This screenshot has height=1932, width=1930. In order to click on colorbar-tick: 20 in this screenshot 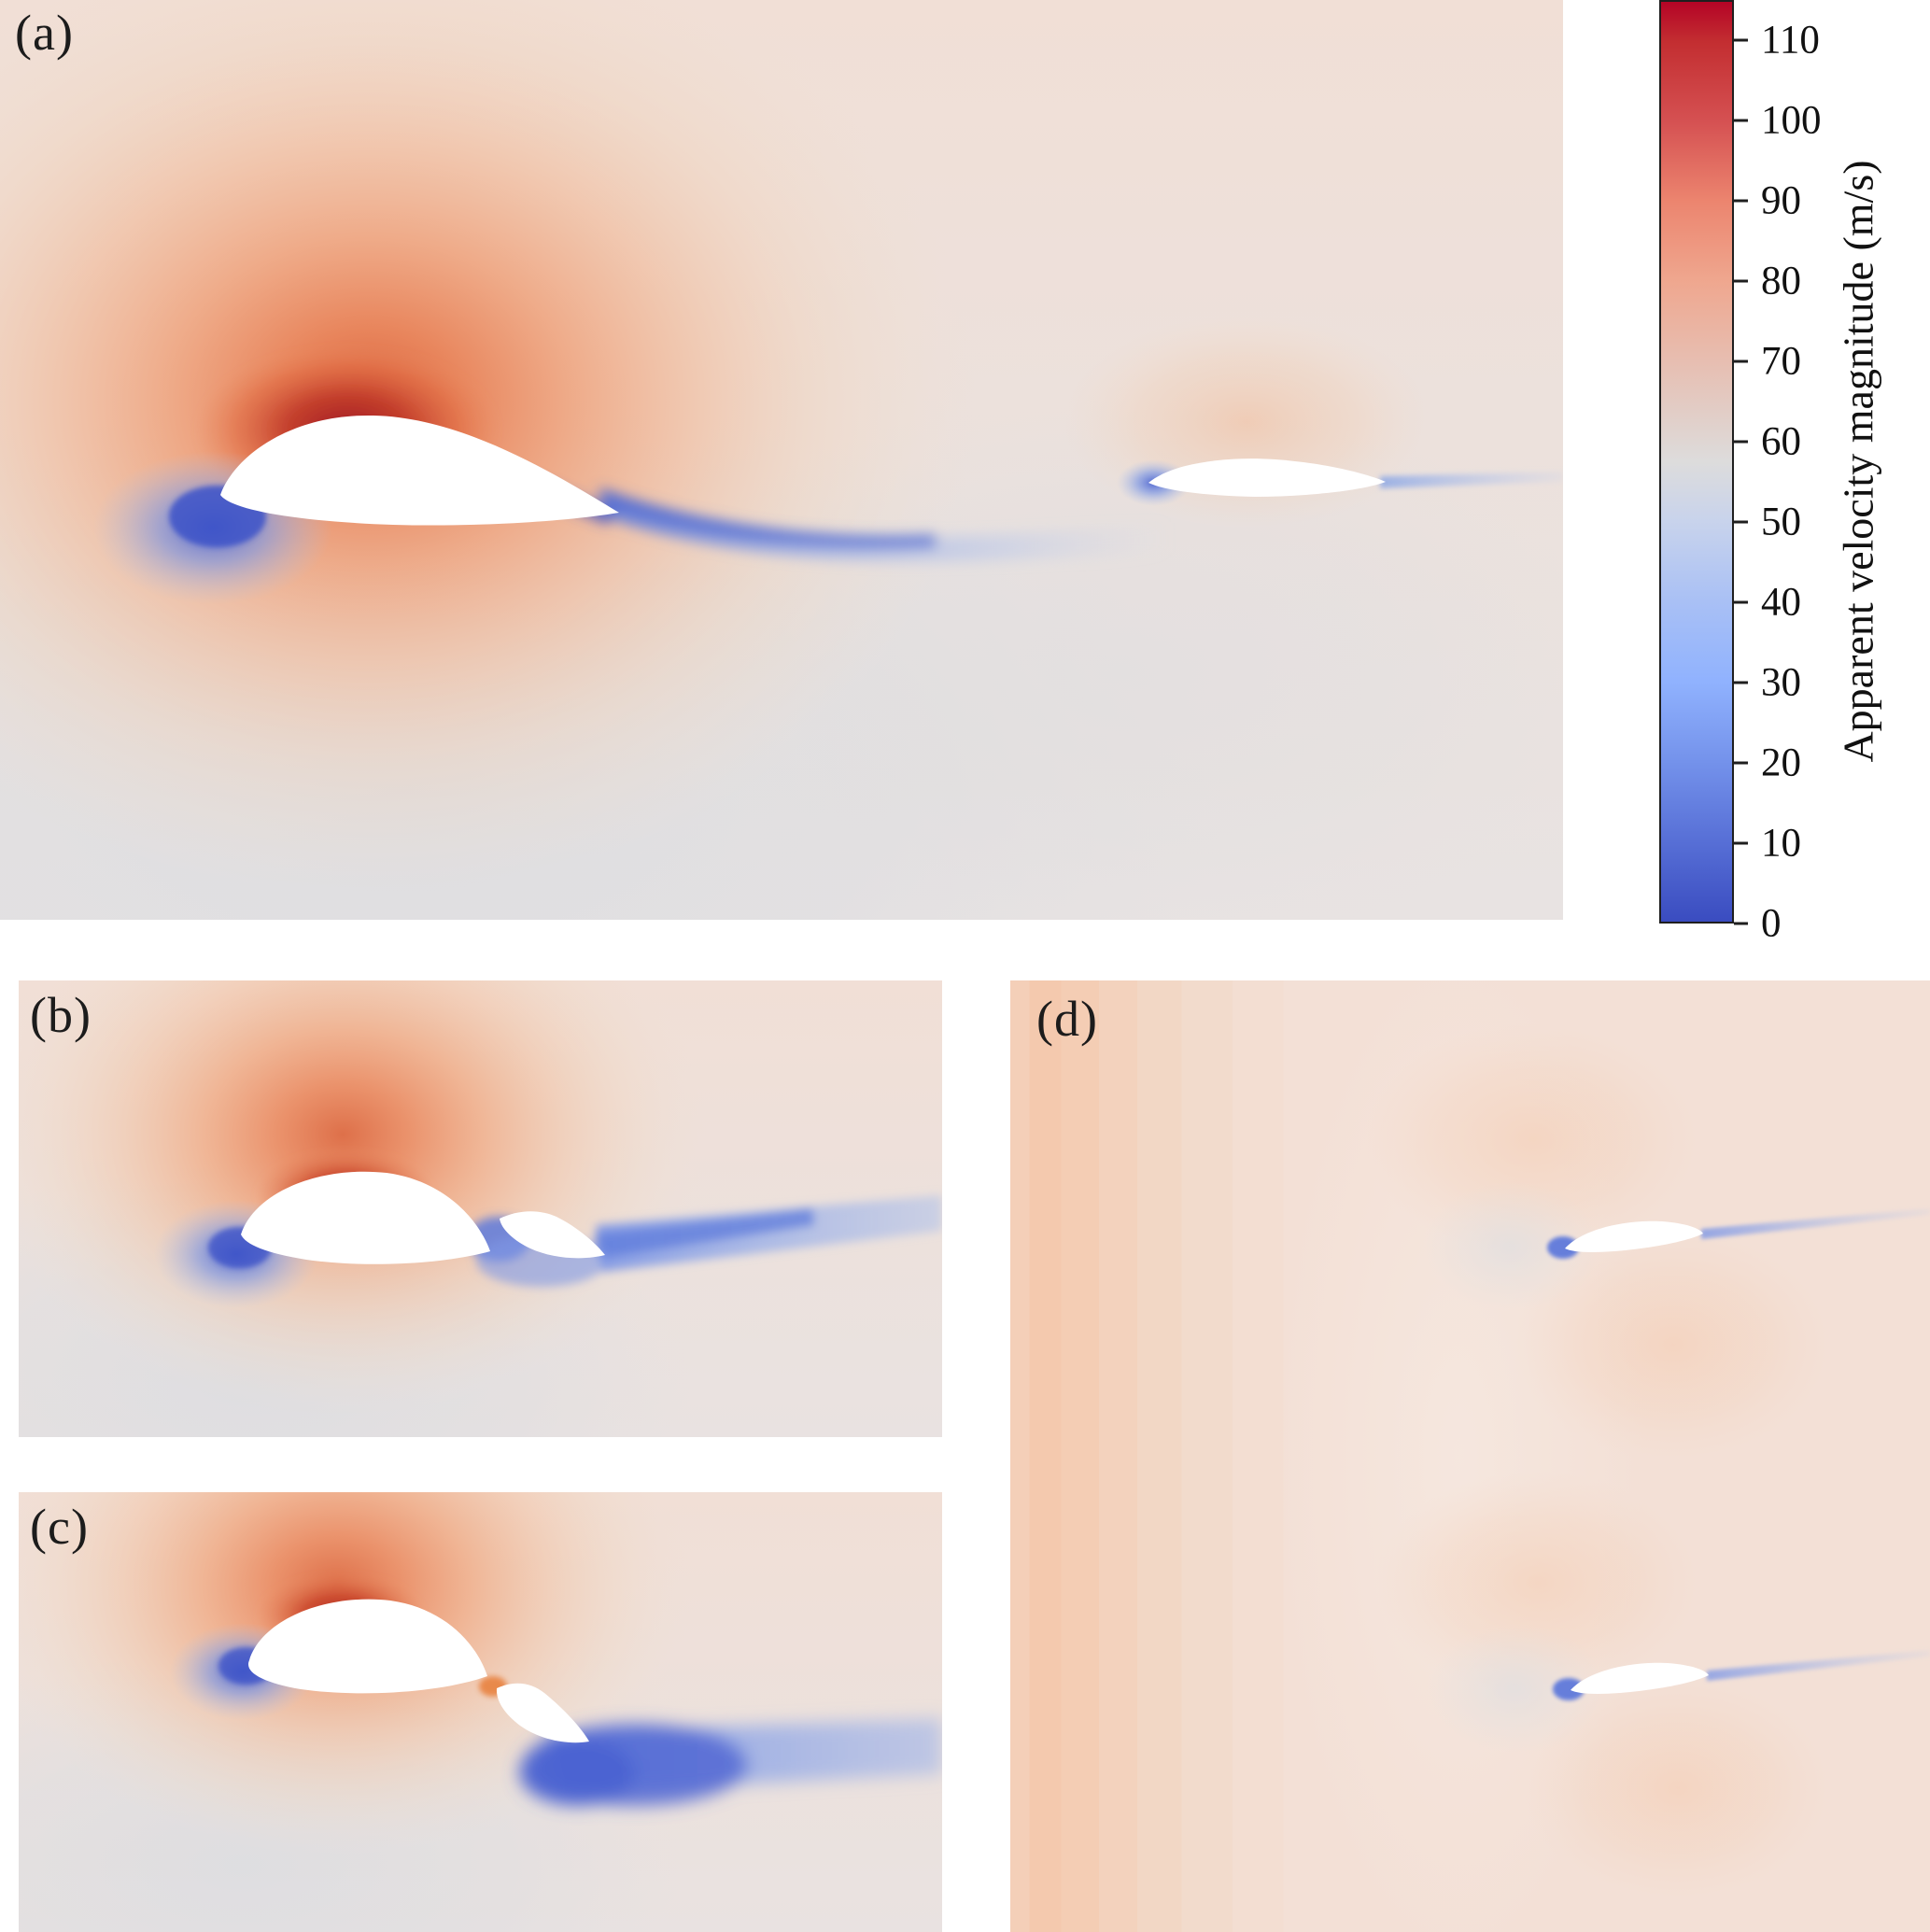, I will do `click(1767, 763)`.